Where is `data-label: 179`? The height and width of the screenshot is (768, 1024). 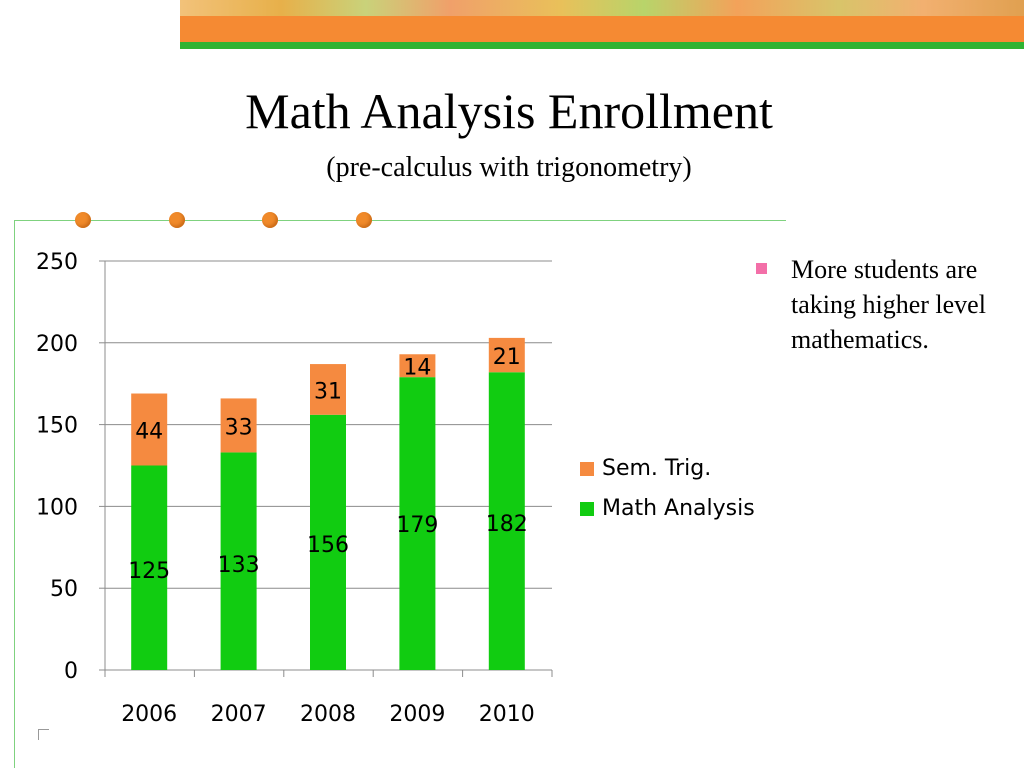
data-label: 179 is located at coordinates (417, 525).